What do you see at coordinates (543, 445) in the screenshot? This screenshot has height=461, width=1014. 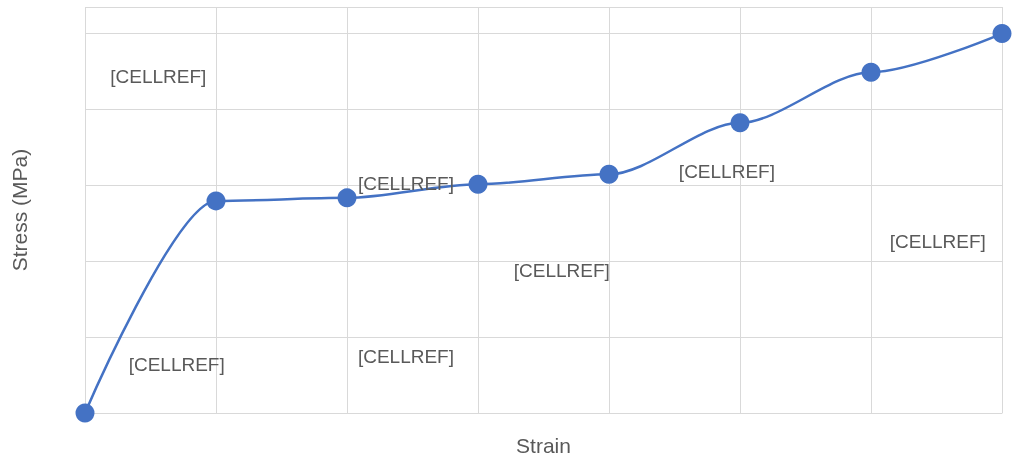 I see `x-axis-title: Strain` at bounding box center [543, 445].